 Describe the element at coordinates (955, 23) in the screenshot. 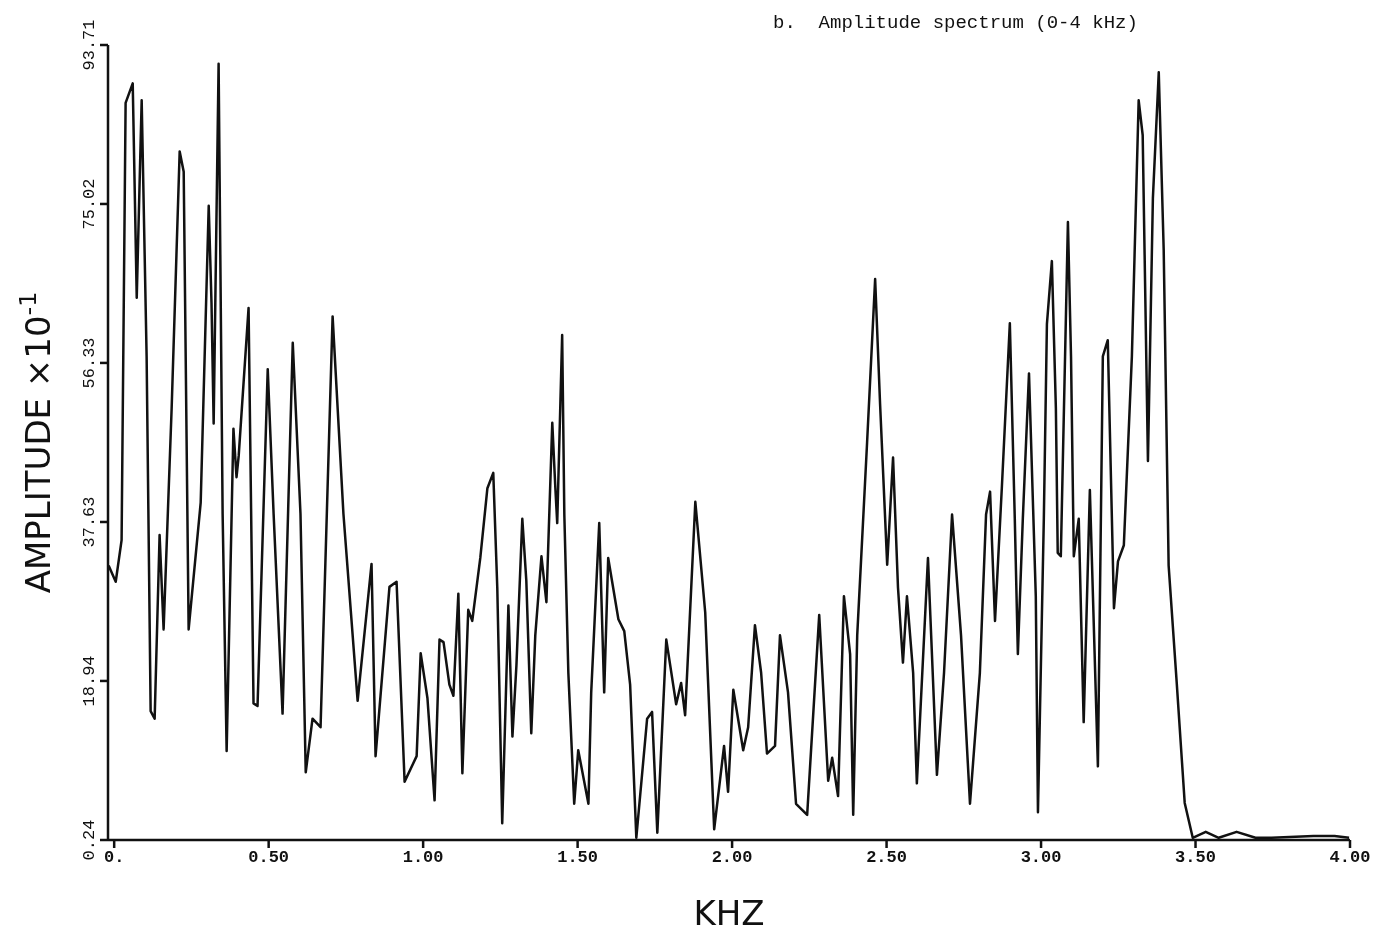

I see `chart-title: b. Amplitude spectrum (0-4 kHz)` at that location.